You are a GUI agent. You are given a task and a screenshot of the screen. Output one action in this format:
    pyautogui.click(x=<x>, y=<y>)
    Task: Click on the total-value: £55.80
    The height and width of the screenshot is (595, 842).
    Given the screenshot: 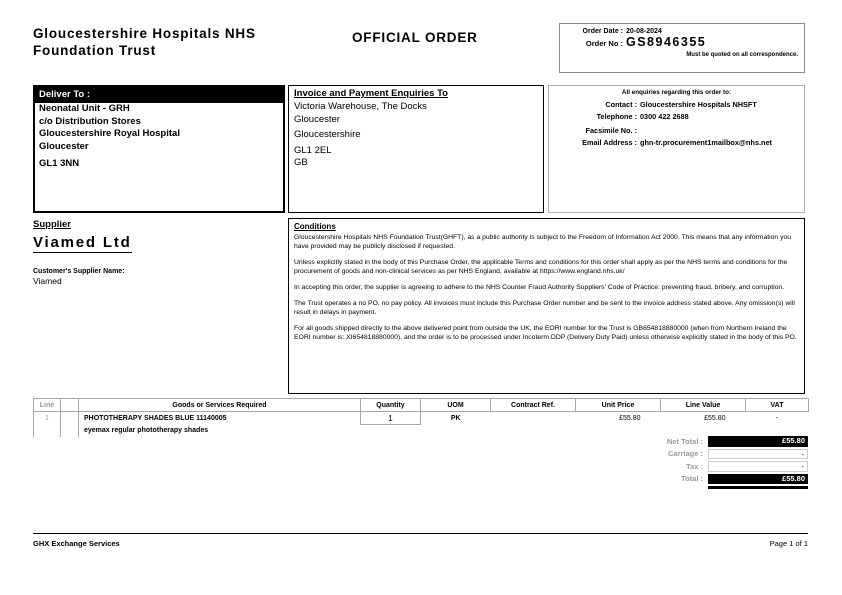 What is the action you would take?
    pyautogui.click(x=758, y=478)
    